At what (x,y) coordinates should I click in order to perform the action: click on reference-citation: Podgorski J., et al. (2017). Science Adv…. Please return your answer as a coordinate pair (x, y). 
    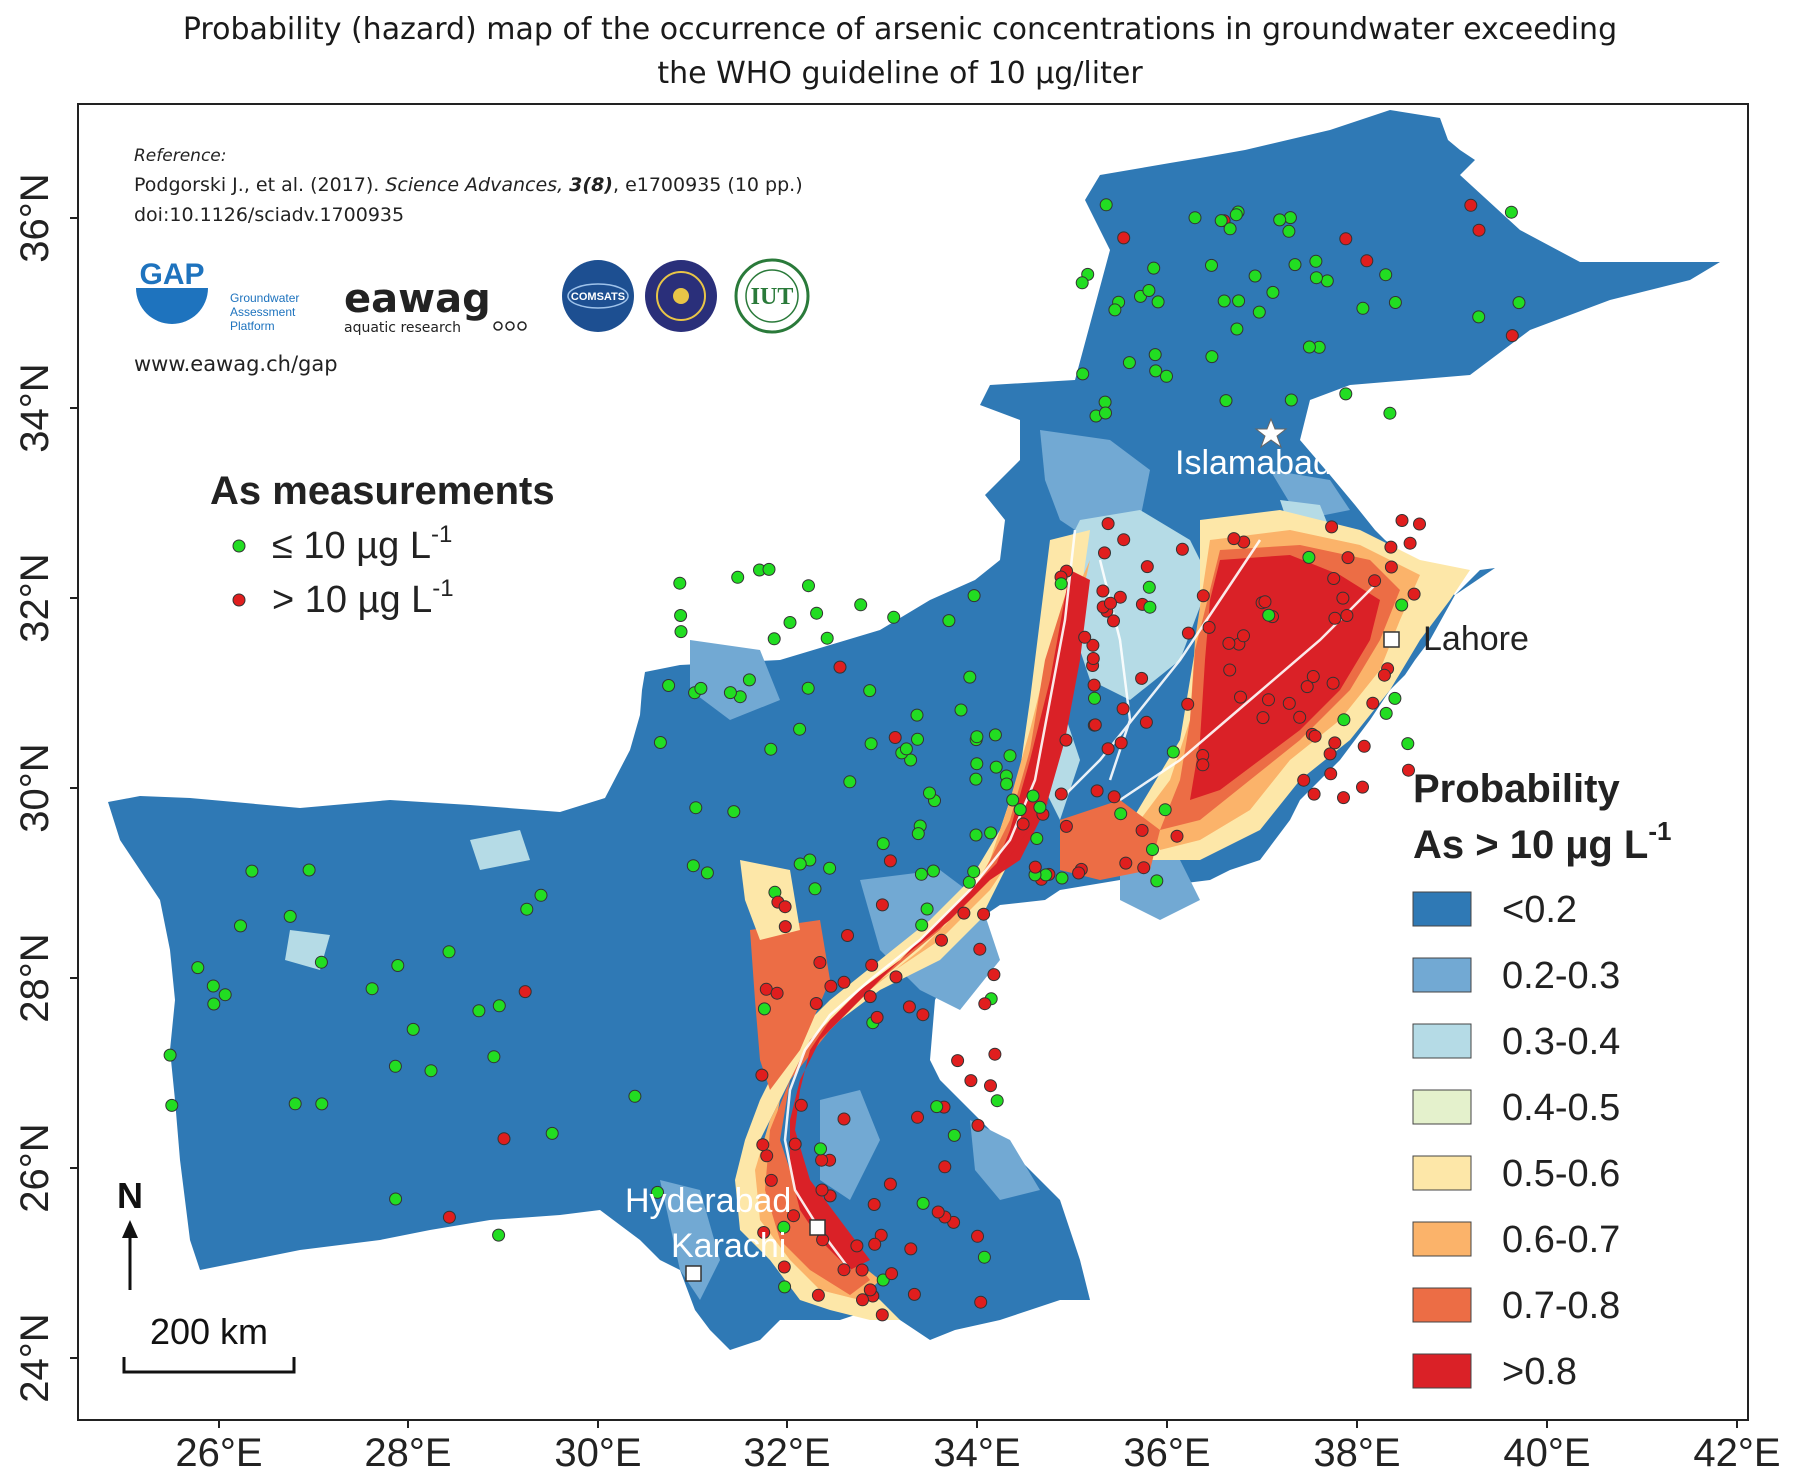
    Looking at the image, I should click on (468, 185).